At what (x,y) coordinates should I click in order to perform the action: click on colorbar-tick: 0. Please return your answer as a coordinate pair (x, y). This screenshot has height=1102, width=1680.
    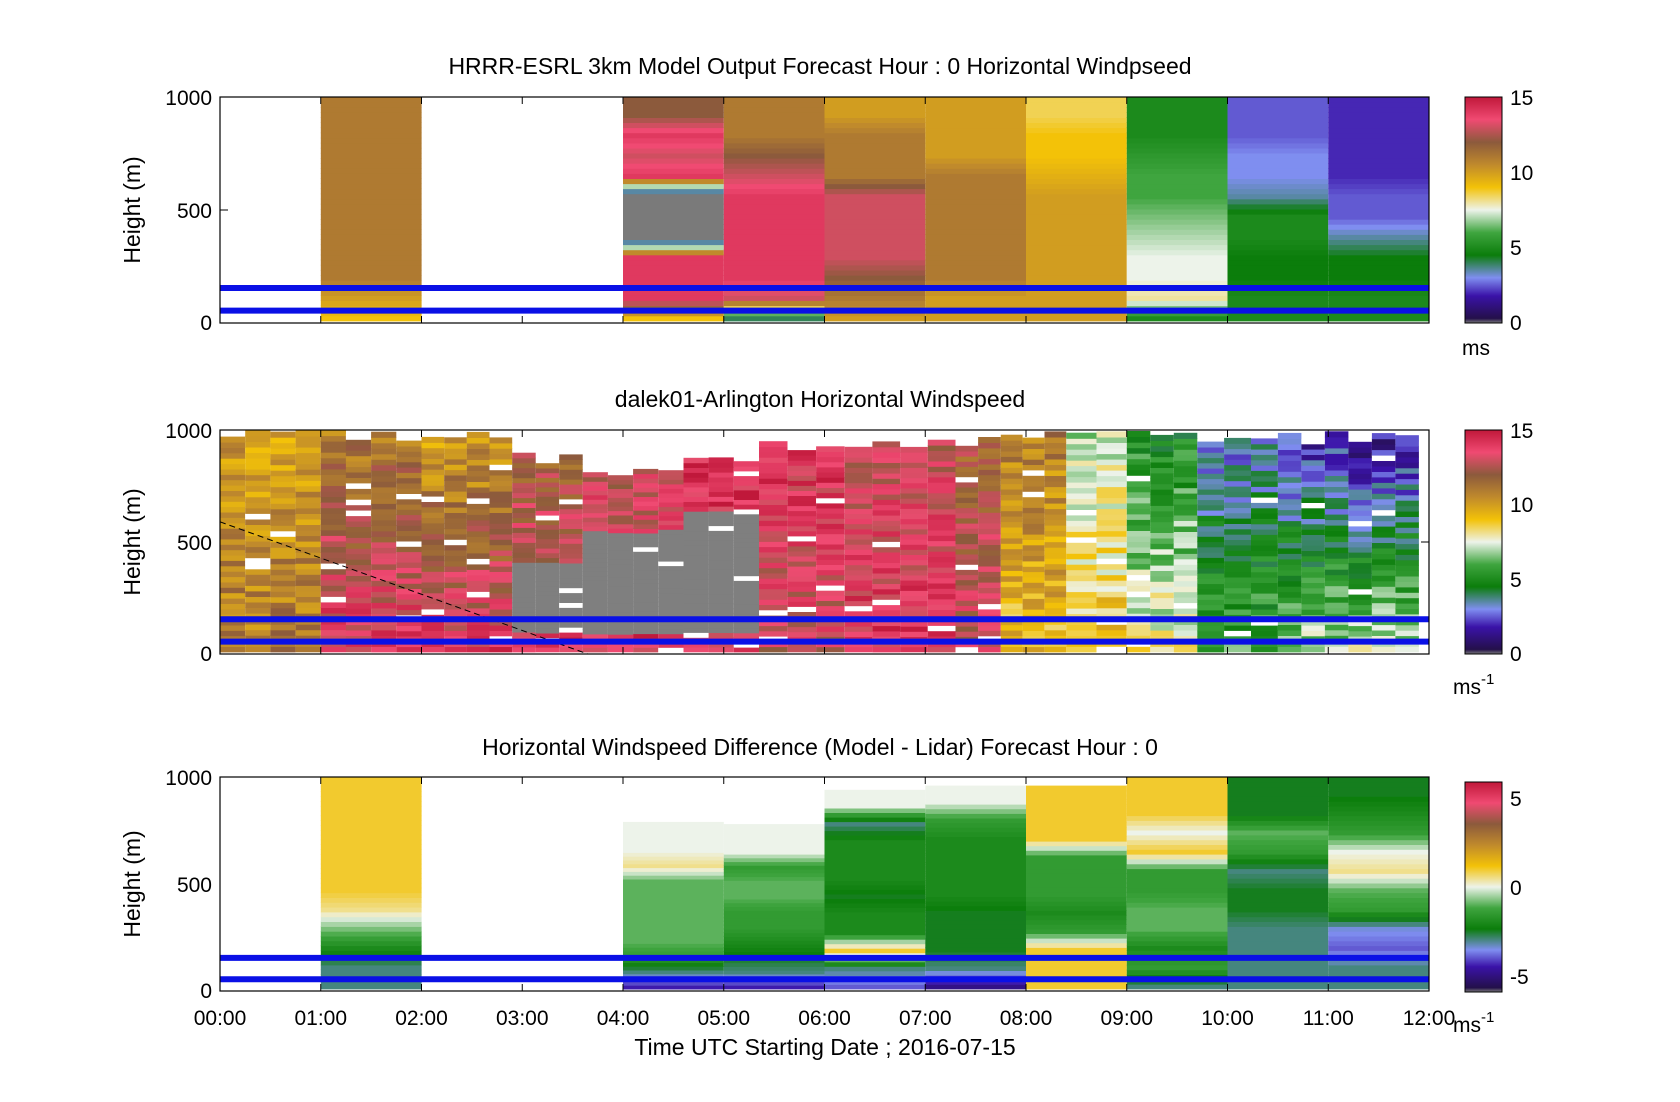
    Looking at the image, I should click on (1516, 323).